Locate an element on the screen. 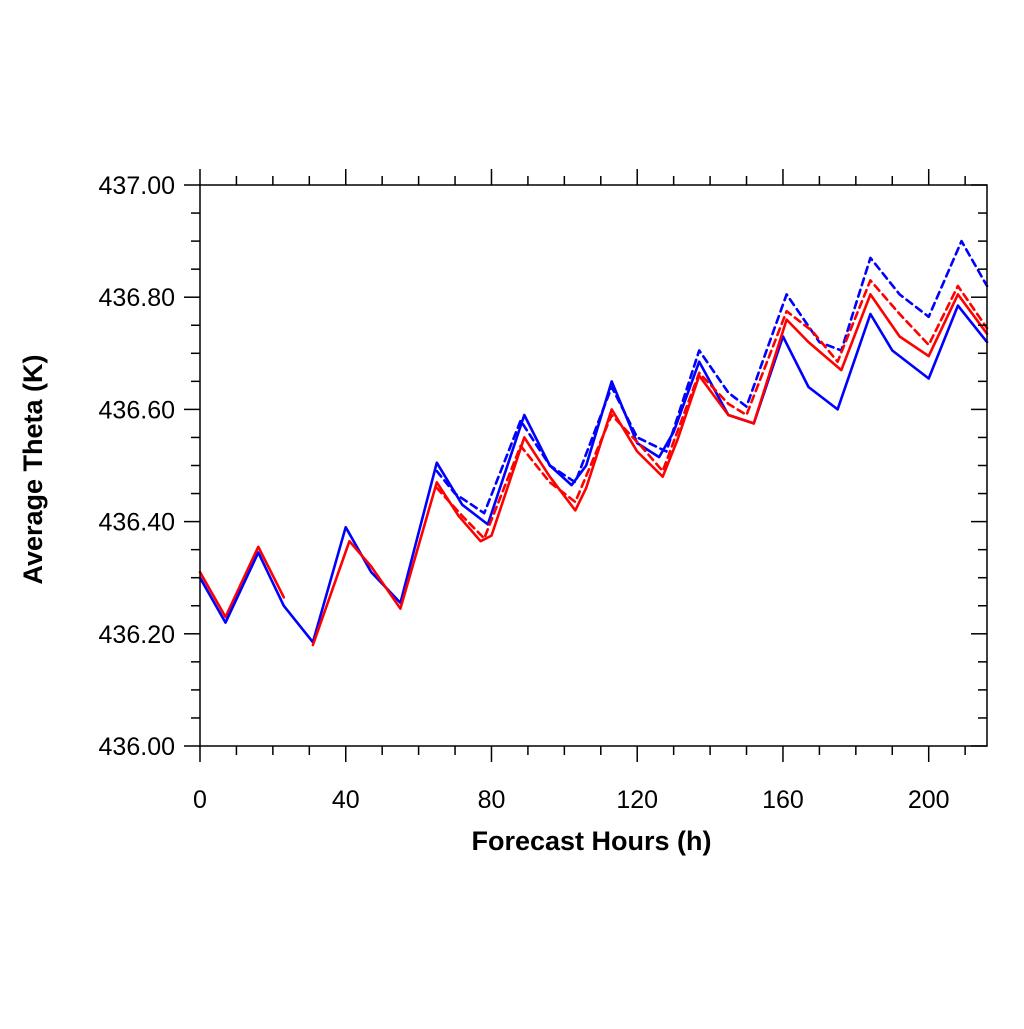 Image resolution: width=1024 pixels, height=1029 pixels. x-tick-label: 160 is located at coordinates (783, 800).